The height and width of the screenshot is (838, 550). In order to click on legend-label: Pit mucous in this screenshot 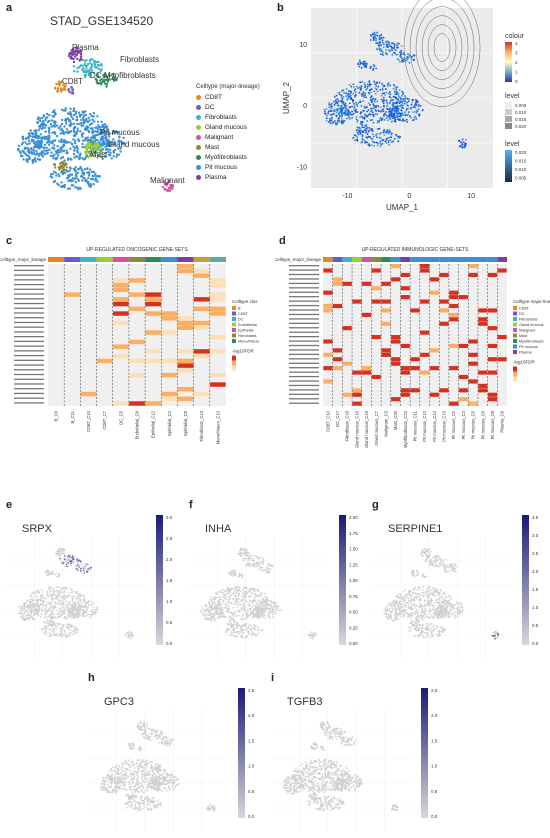, I will do `click(221, 167)`.